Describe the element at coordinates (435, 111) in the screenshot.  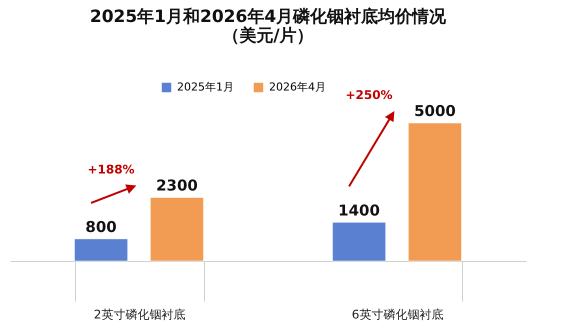
I see `data-label: 5000` at that location.